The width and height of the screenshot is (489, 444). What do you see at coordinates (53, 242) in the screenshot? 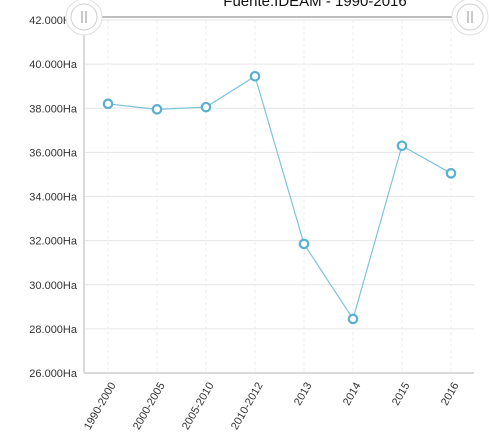
I see `y-tick-label: 32.000Ha` at bounding box center [53, 242].